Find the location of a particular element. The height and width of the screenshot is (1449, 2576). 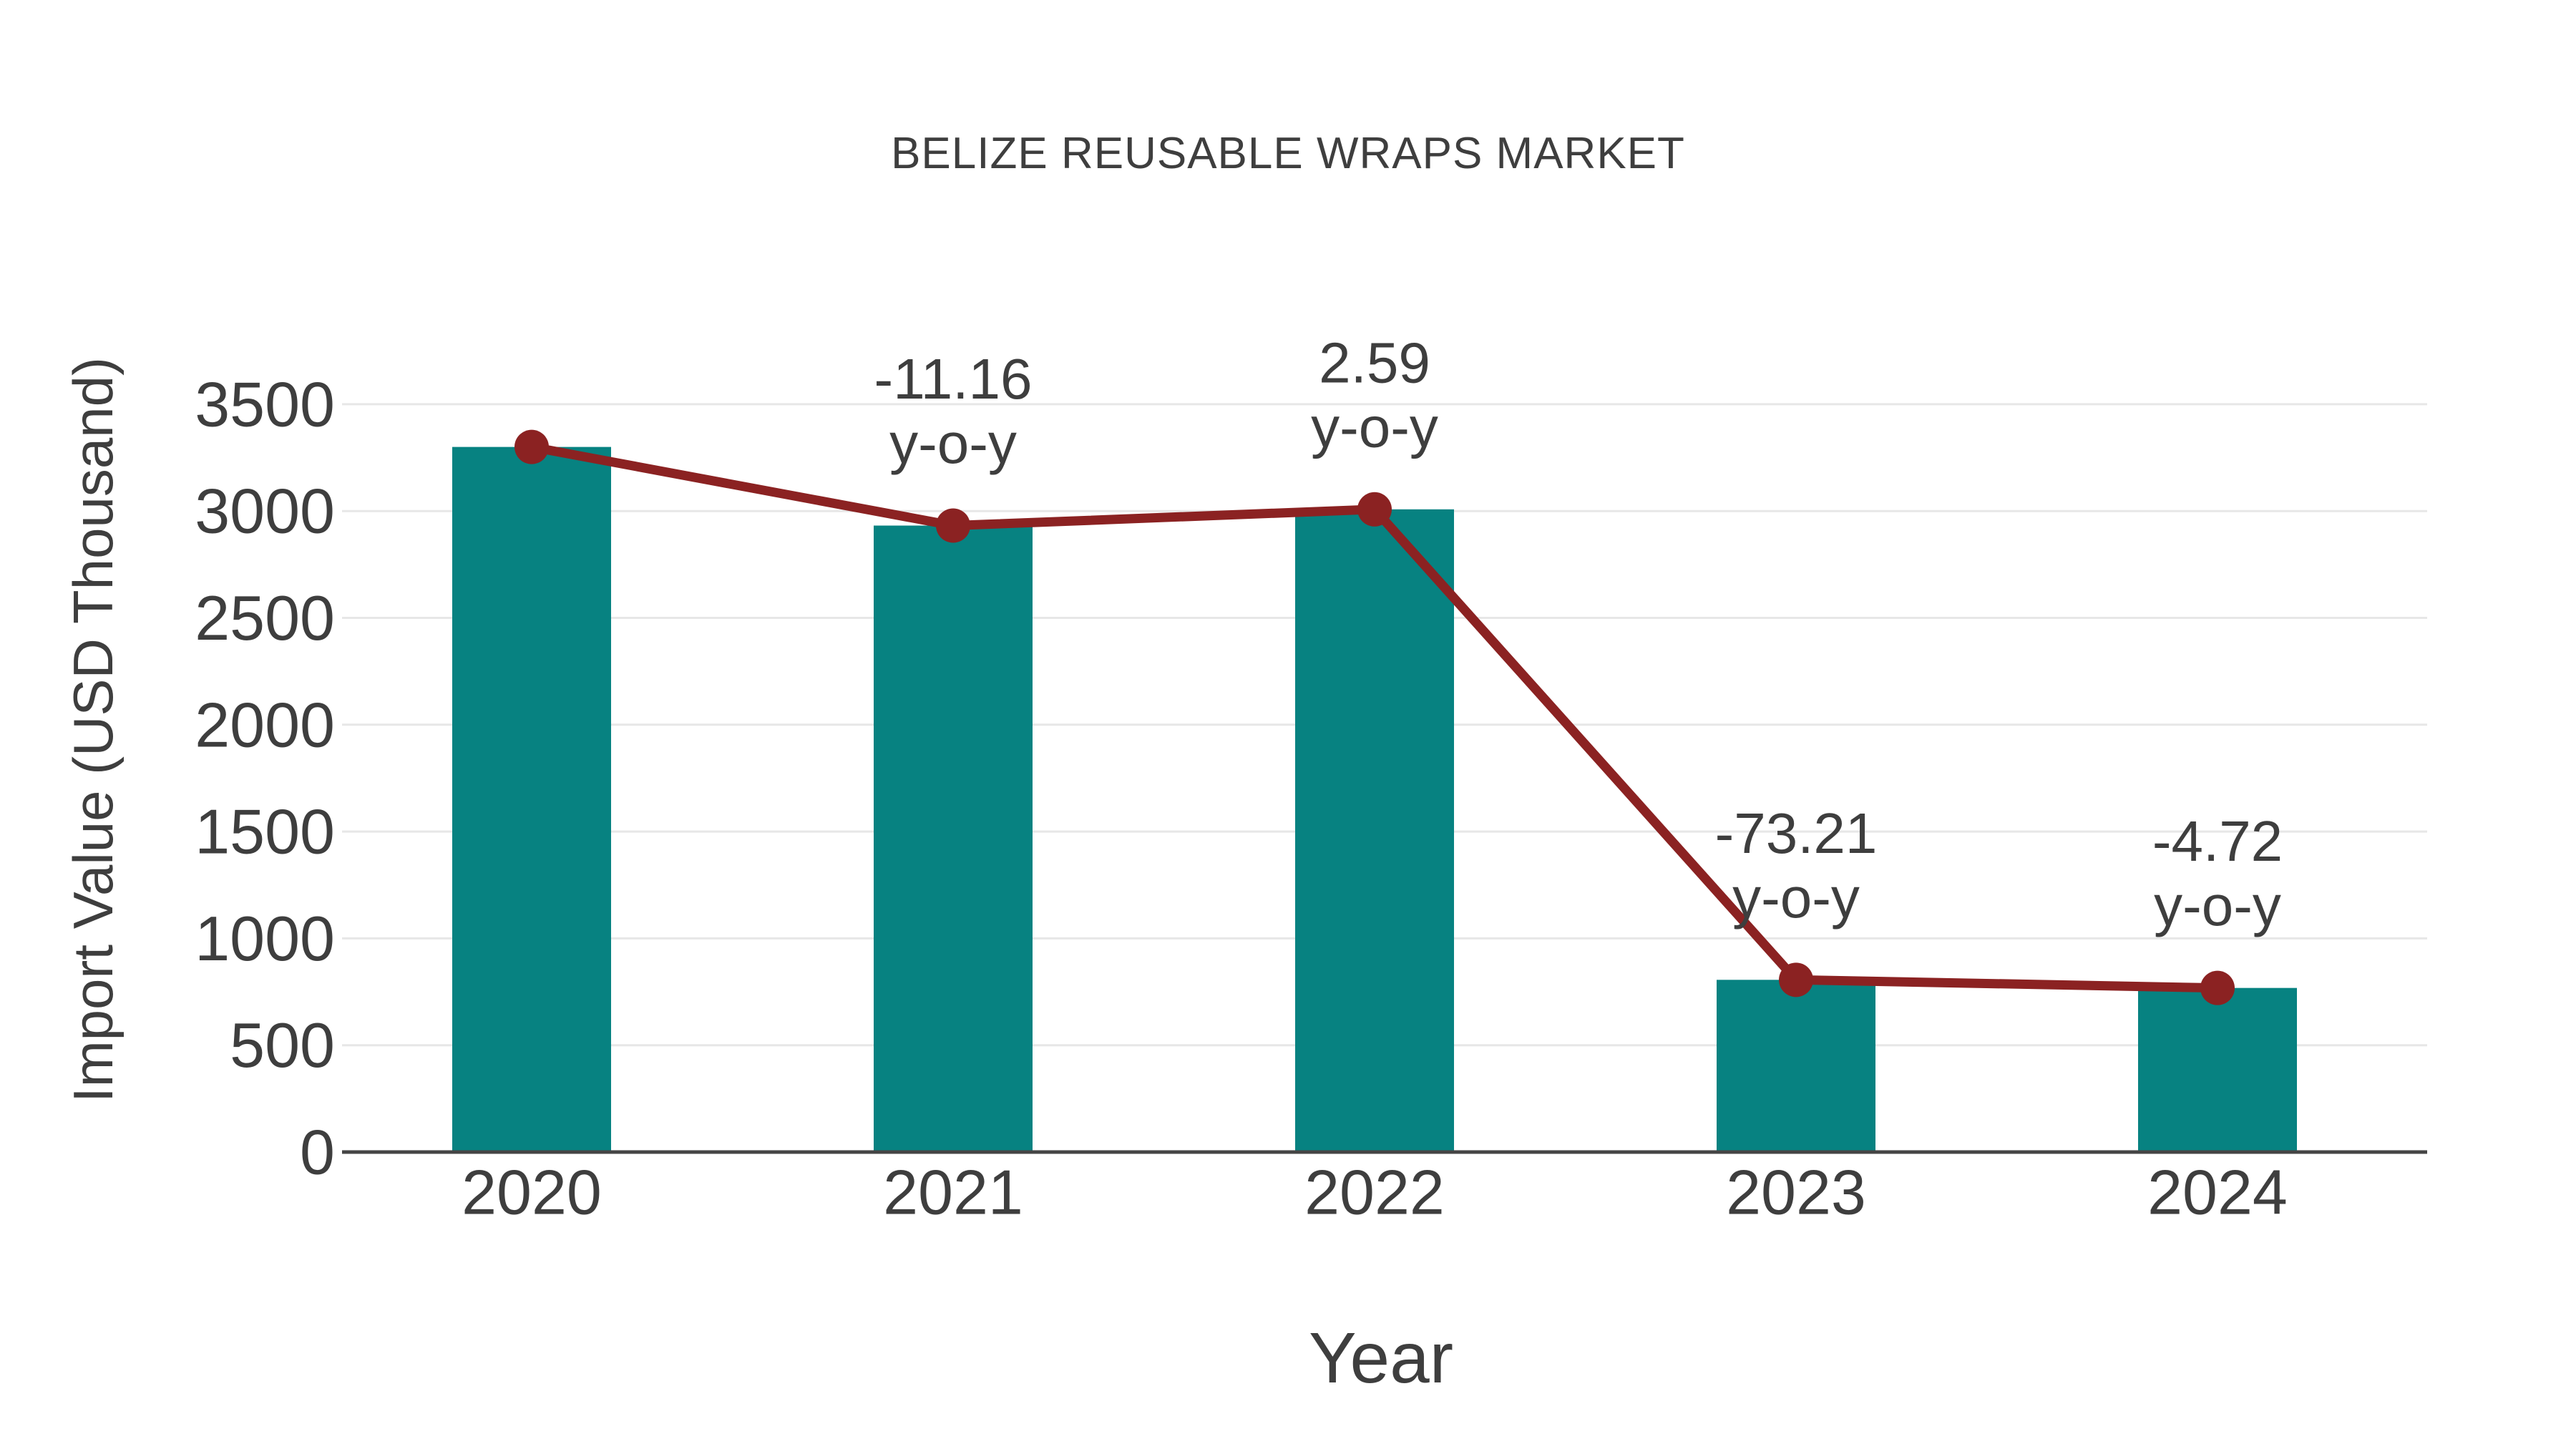

yoy-value-2024: -4.72 is located at coordinates (2217, 841).